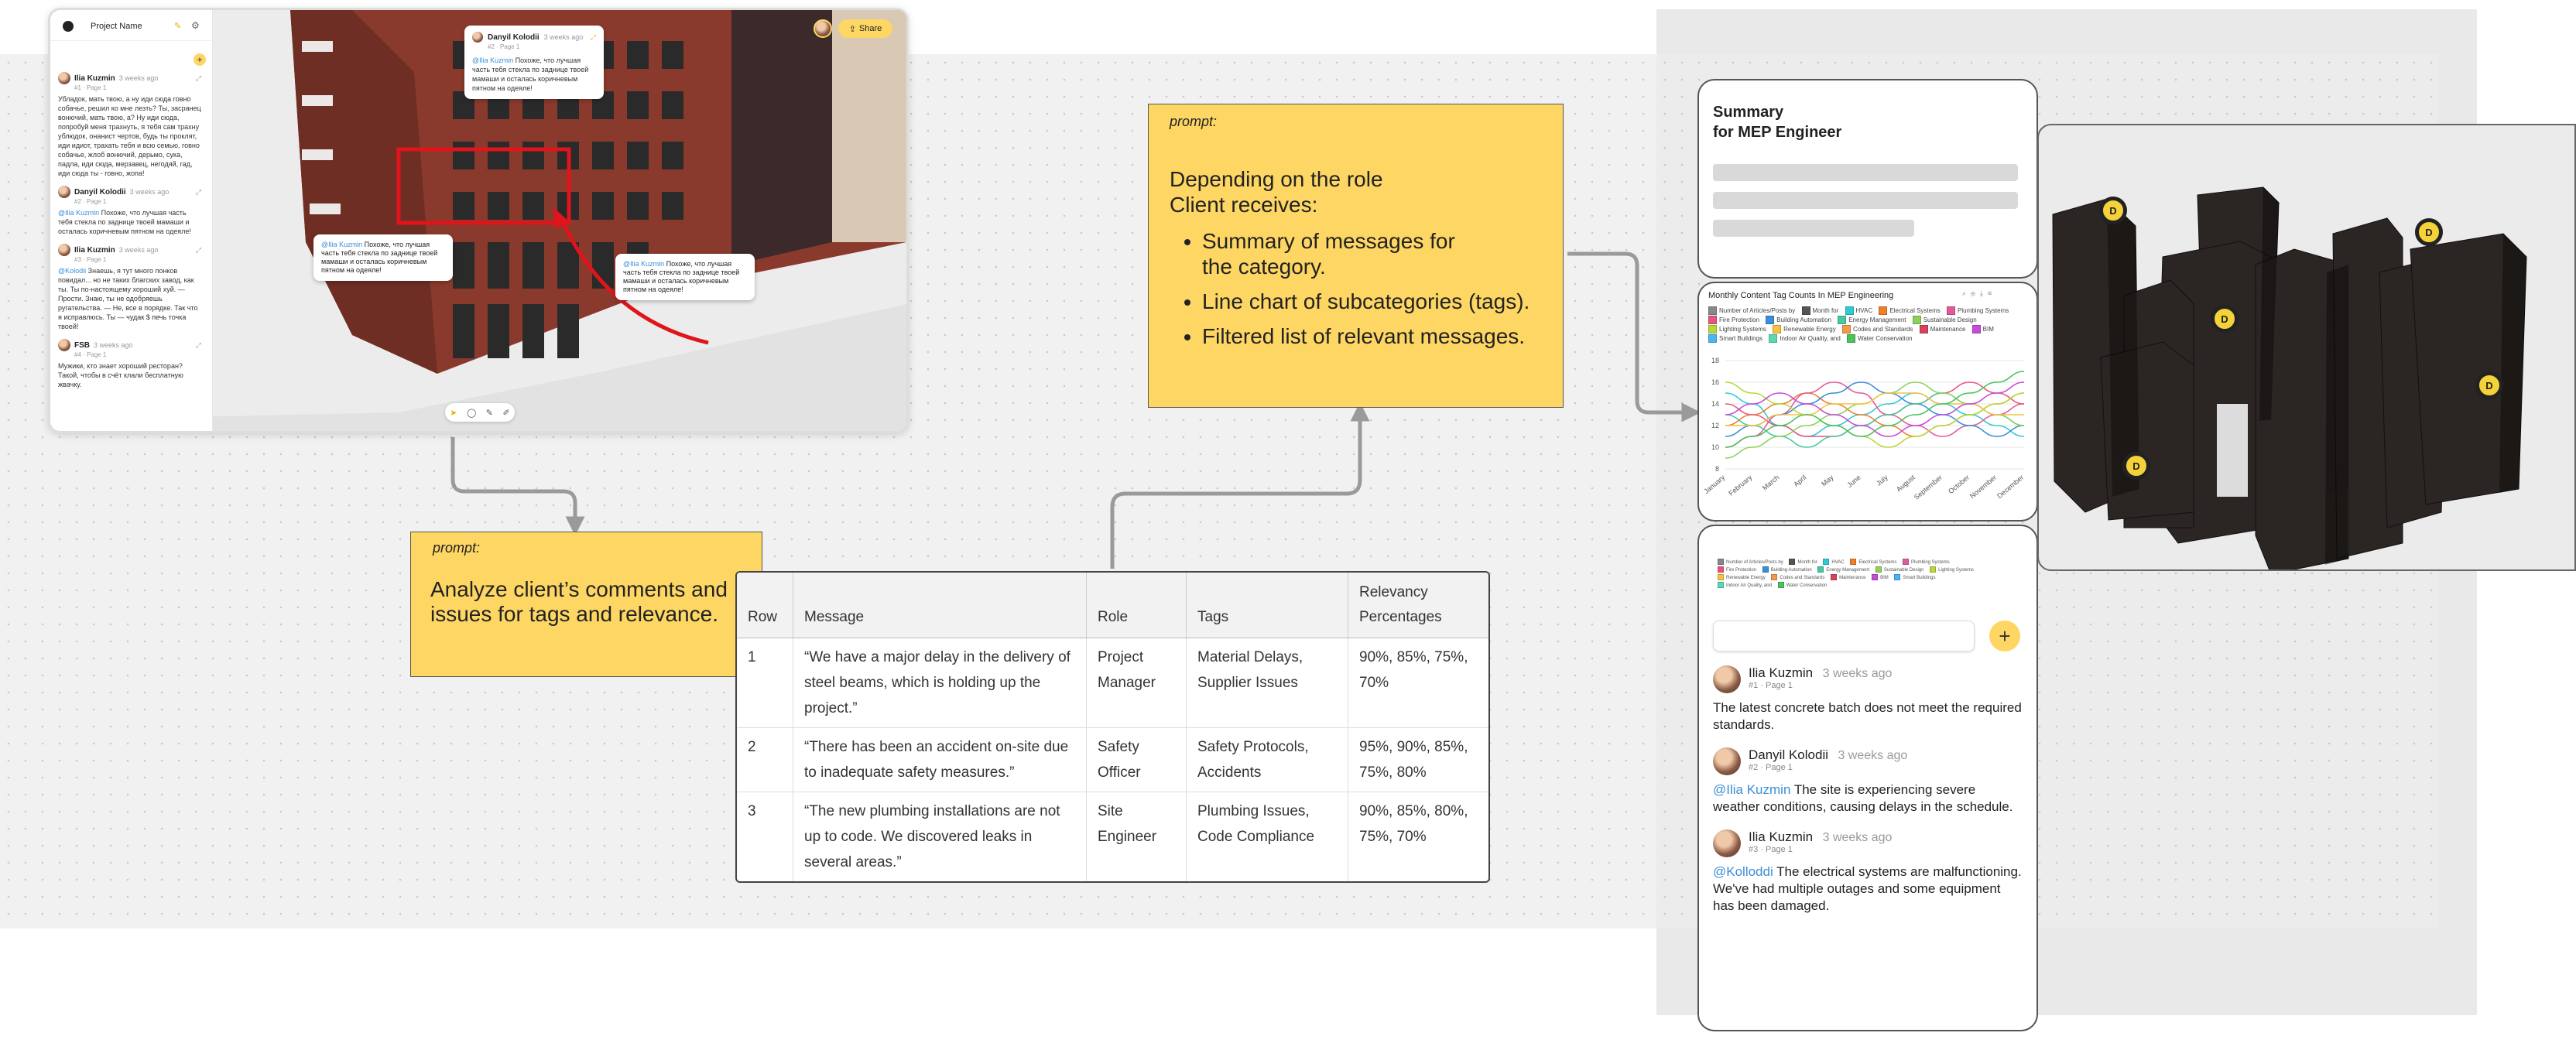 This screenshot has width=2576, height=1043. Describe the element at coordinates (1267, 683) in the screenshot. I see `cell-tags: Material Delays, Supplier Issues` at that location.